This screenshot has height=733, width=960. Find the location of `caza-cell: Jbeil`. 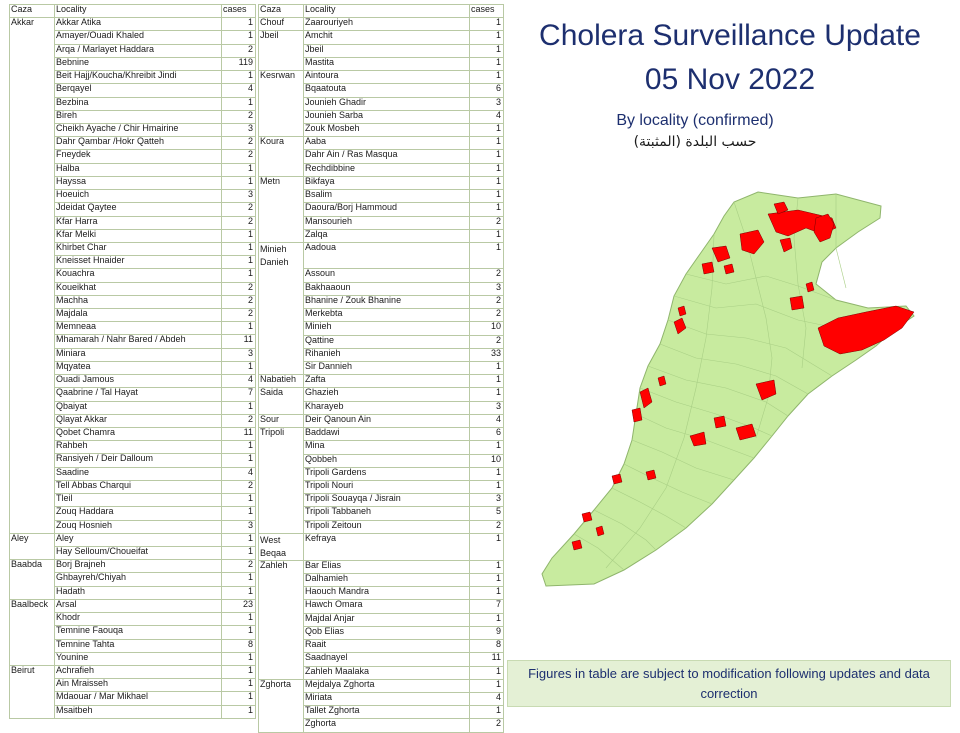

caza-cell: Jbeil is located at coordinates (281, 37).